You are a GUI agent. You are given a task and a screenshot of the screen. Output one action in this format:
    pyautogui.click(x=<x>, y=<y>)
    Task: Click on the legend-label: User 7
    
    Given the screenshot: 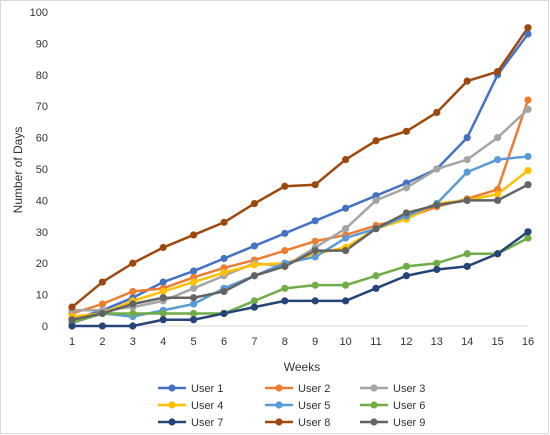 What is the action you would take?
    pyautogui.click(x=207, y=423)
    